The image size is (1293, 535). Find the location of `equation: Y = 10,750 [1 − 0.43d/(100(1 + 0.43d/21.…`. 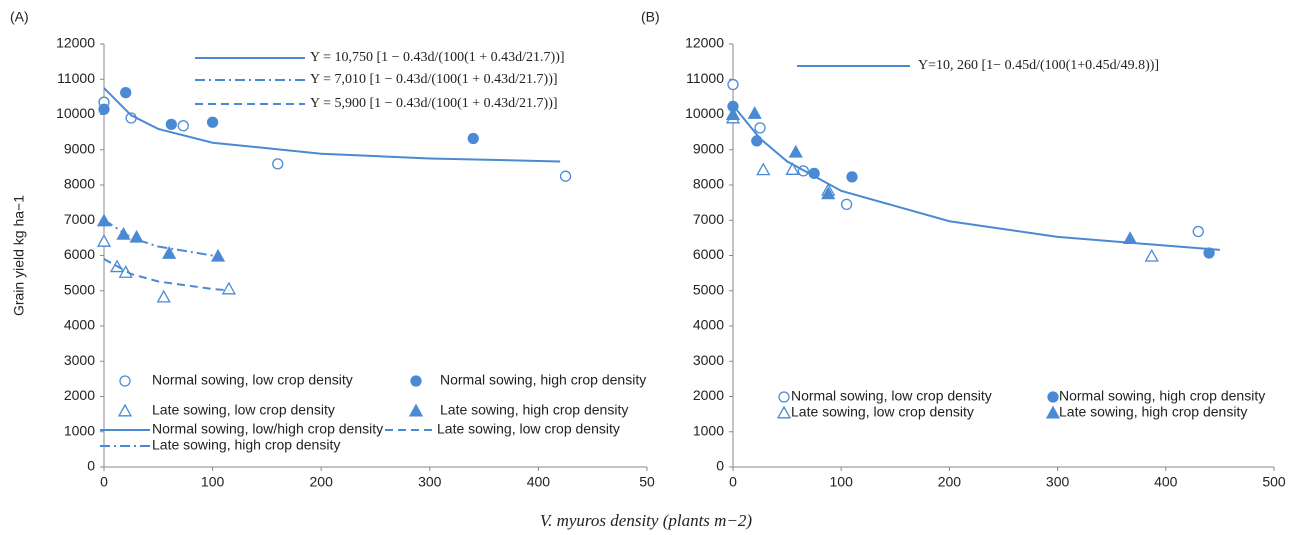

equation: Y = 10,750 [1 − 0.43d/(100(1 + 0.43d/21.… is located at coordinates (437, 57).